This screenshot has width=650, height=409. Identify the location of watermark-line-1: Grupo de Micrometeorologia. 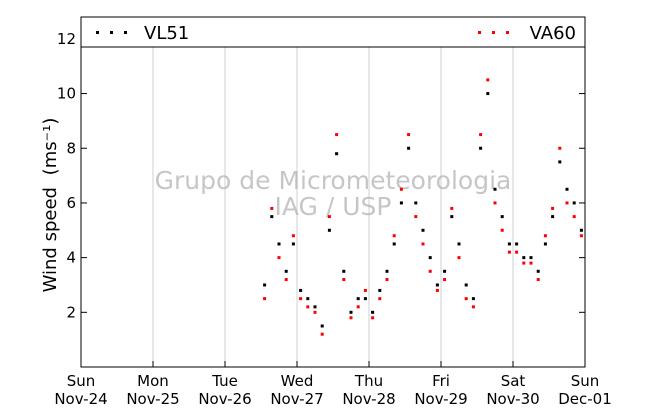
(333, 180).